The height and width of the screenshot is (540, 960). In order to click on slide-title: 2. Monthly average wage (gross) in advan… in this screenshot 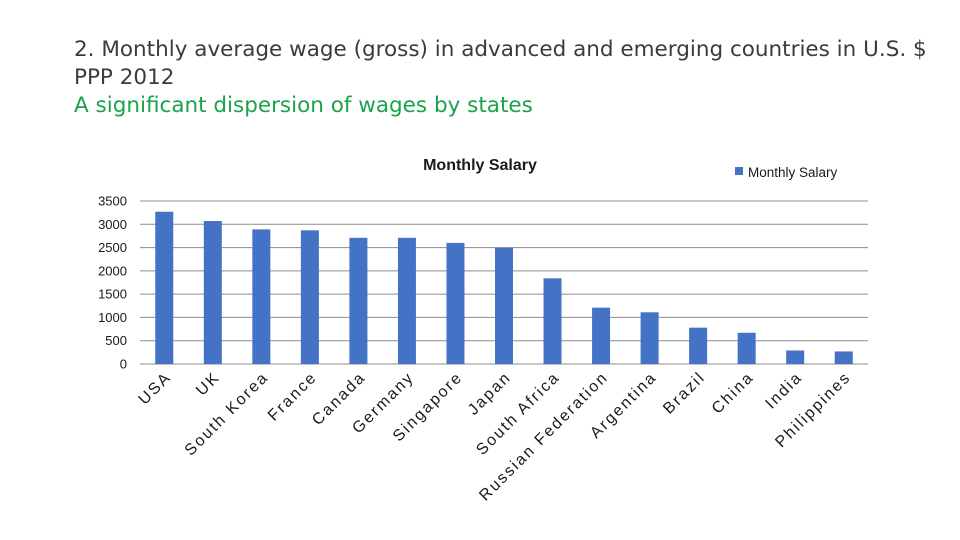, I will do `click(500, 63)`.